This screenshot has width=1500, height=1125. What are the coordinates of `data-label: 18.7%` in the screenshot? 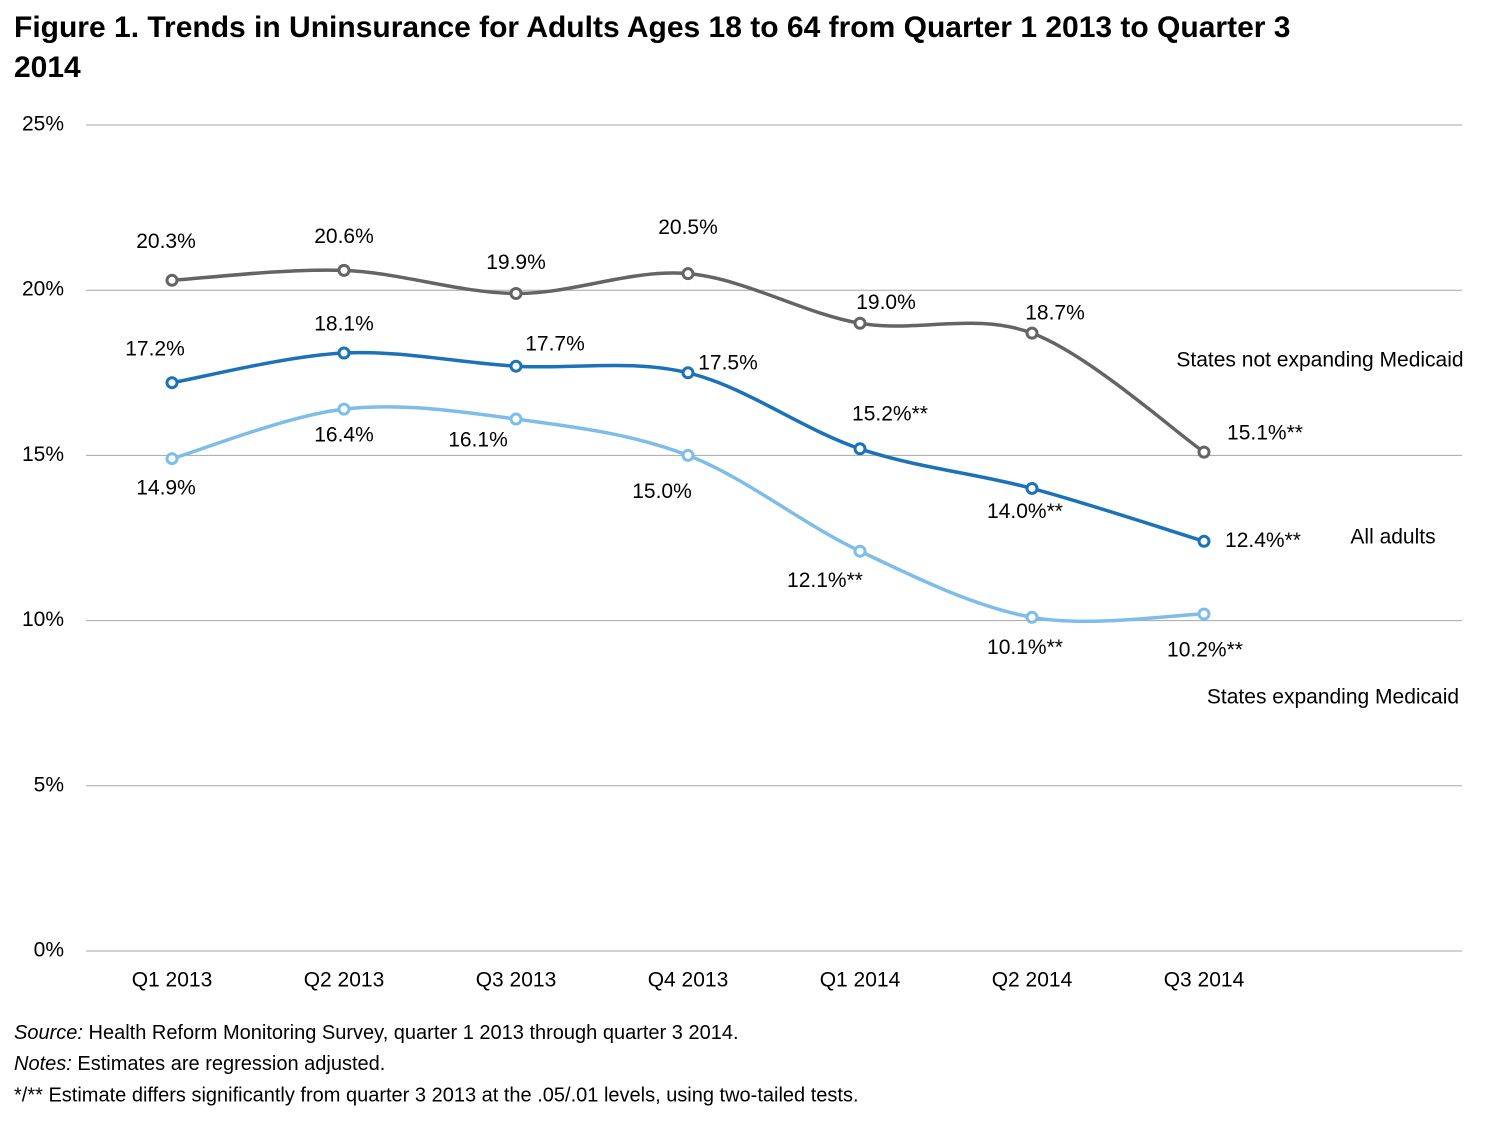 It's located at (1055, 313).